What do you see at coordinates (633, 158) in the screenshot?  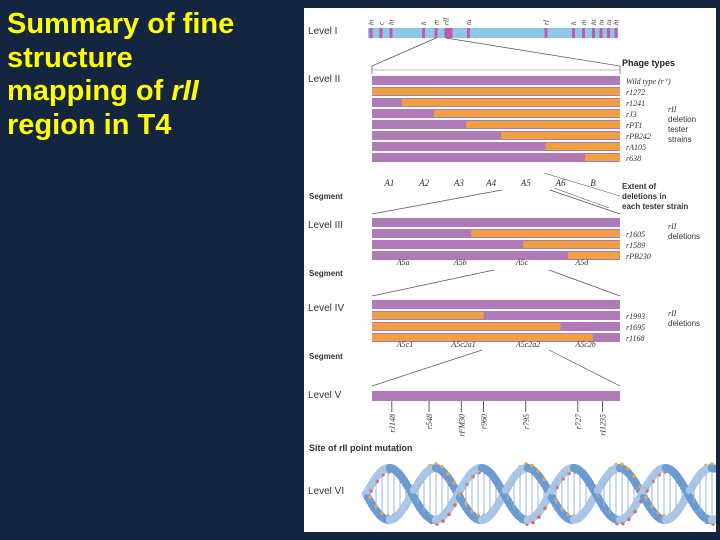 I see `level2-strain-label: r638` at bounding box center [633, 158].